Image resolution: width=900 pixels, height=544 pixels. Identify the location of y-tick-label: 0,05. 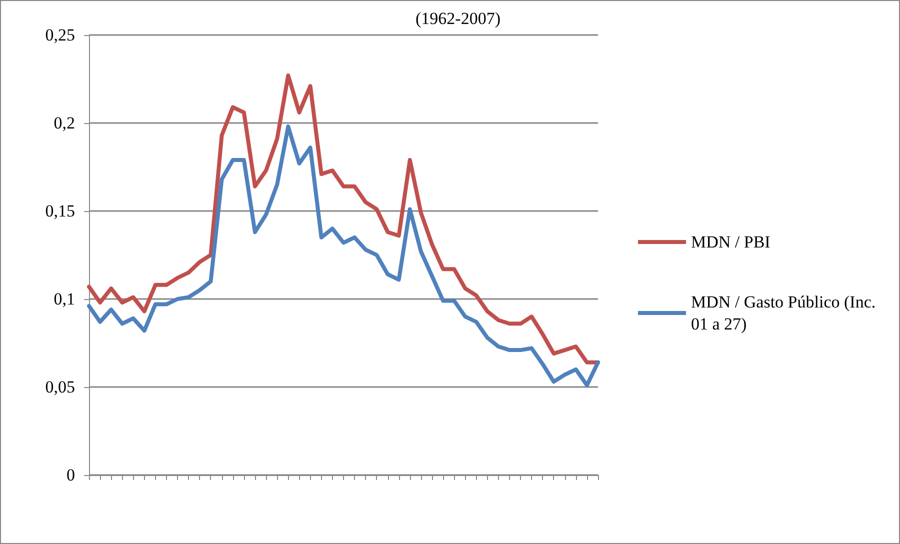
(60, 387).